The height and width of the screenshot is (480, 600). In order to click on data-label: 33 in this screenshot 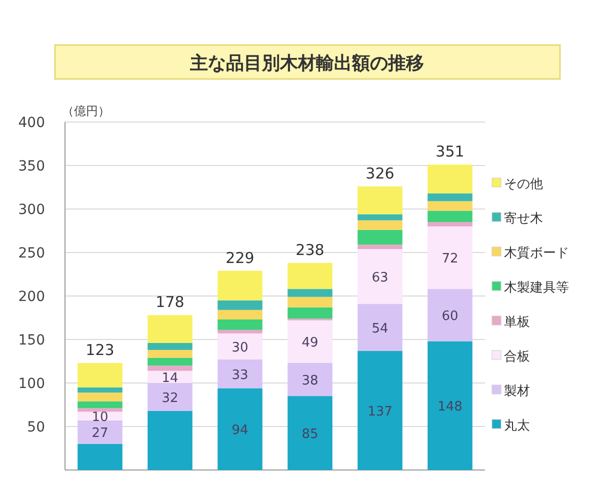, I will do `click(240, 375)`.